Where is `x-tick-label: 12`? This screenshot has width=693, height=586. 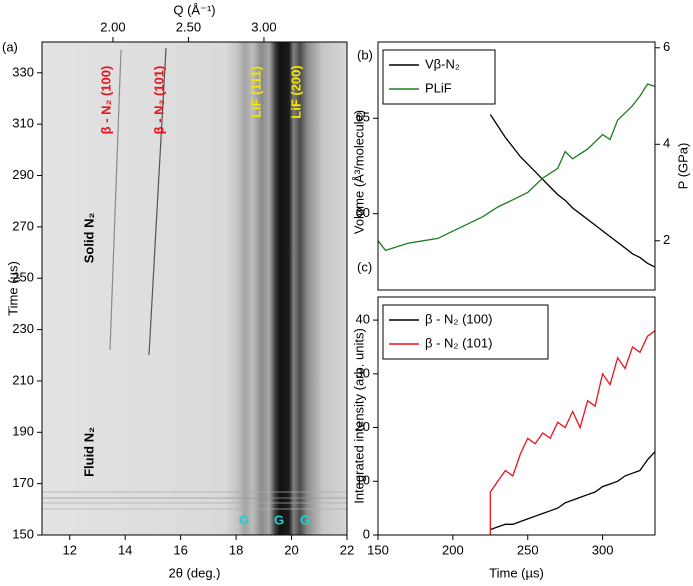
x-tick-label: 12 is located at coordinates (69, 549).